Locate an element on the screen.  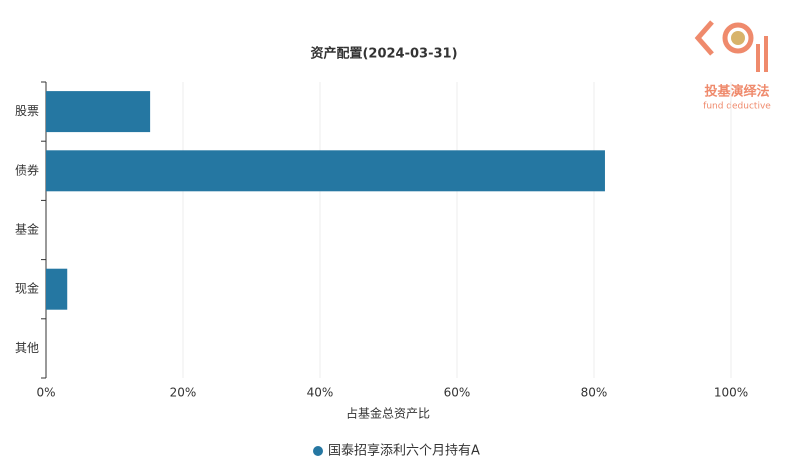
legend-label: 国泰招享添利六个月持有A is located at coordinates (404, 451).